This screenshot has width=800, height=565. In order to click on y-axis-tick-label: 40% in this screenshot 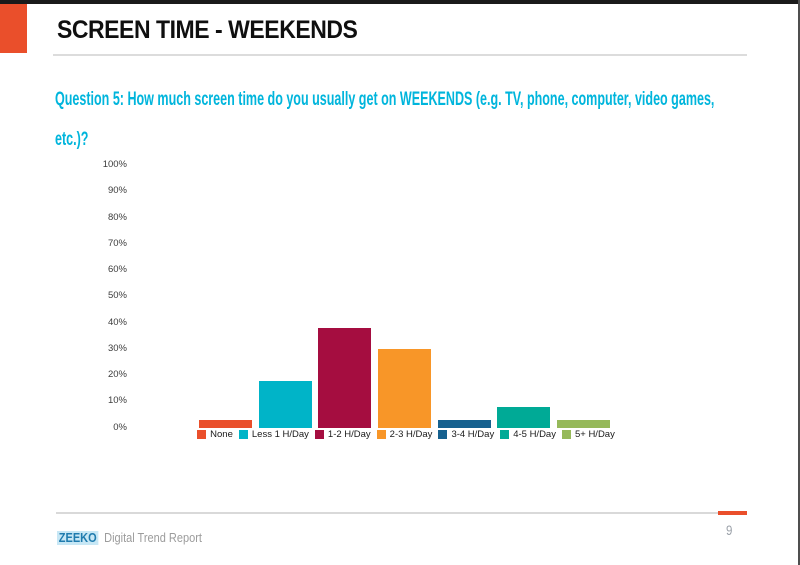, I will do `click(117, 322)`.